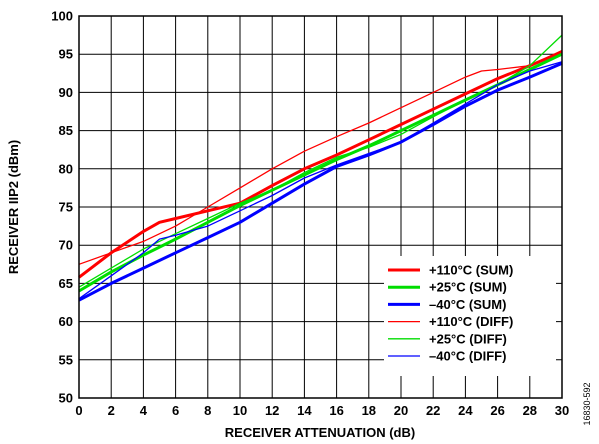 This screenshot has width=599, height=444. I want to click on x-tick-label: 18, so click(369, 410).